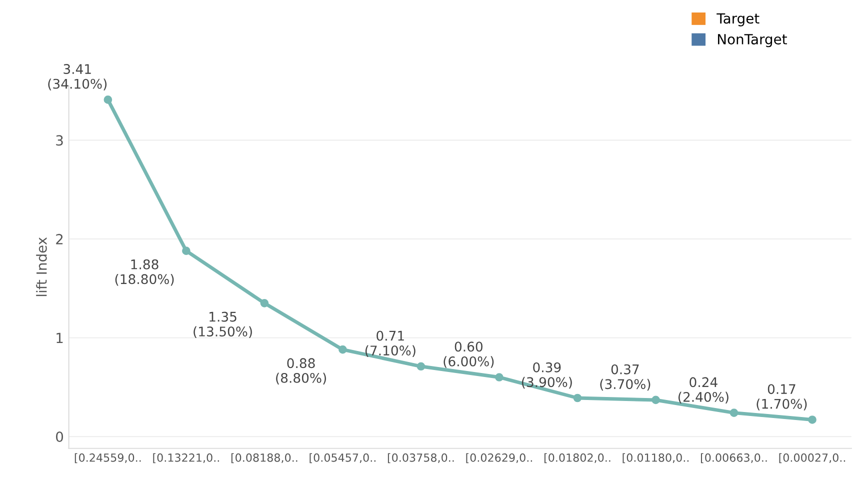 The height and width of the screenshot is (477, 860). I want to click on data-label: 1.88 (18.80%), so click(144, 272).